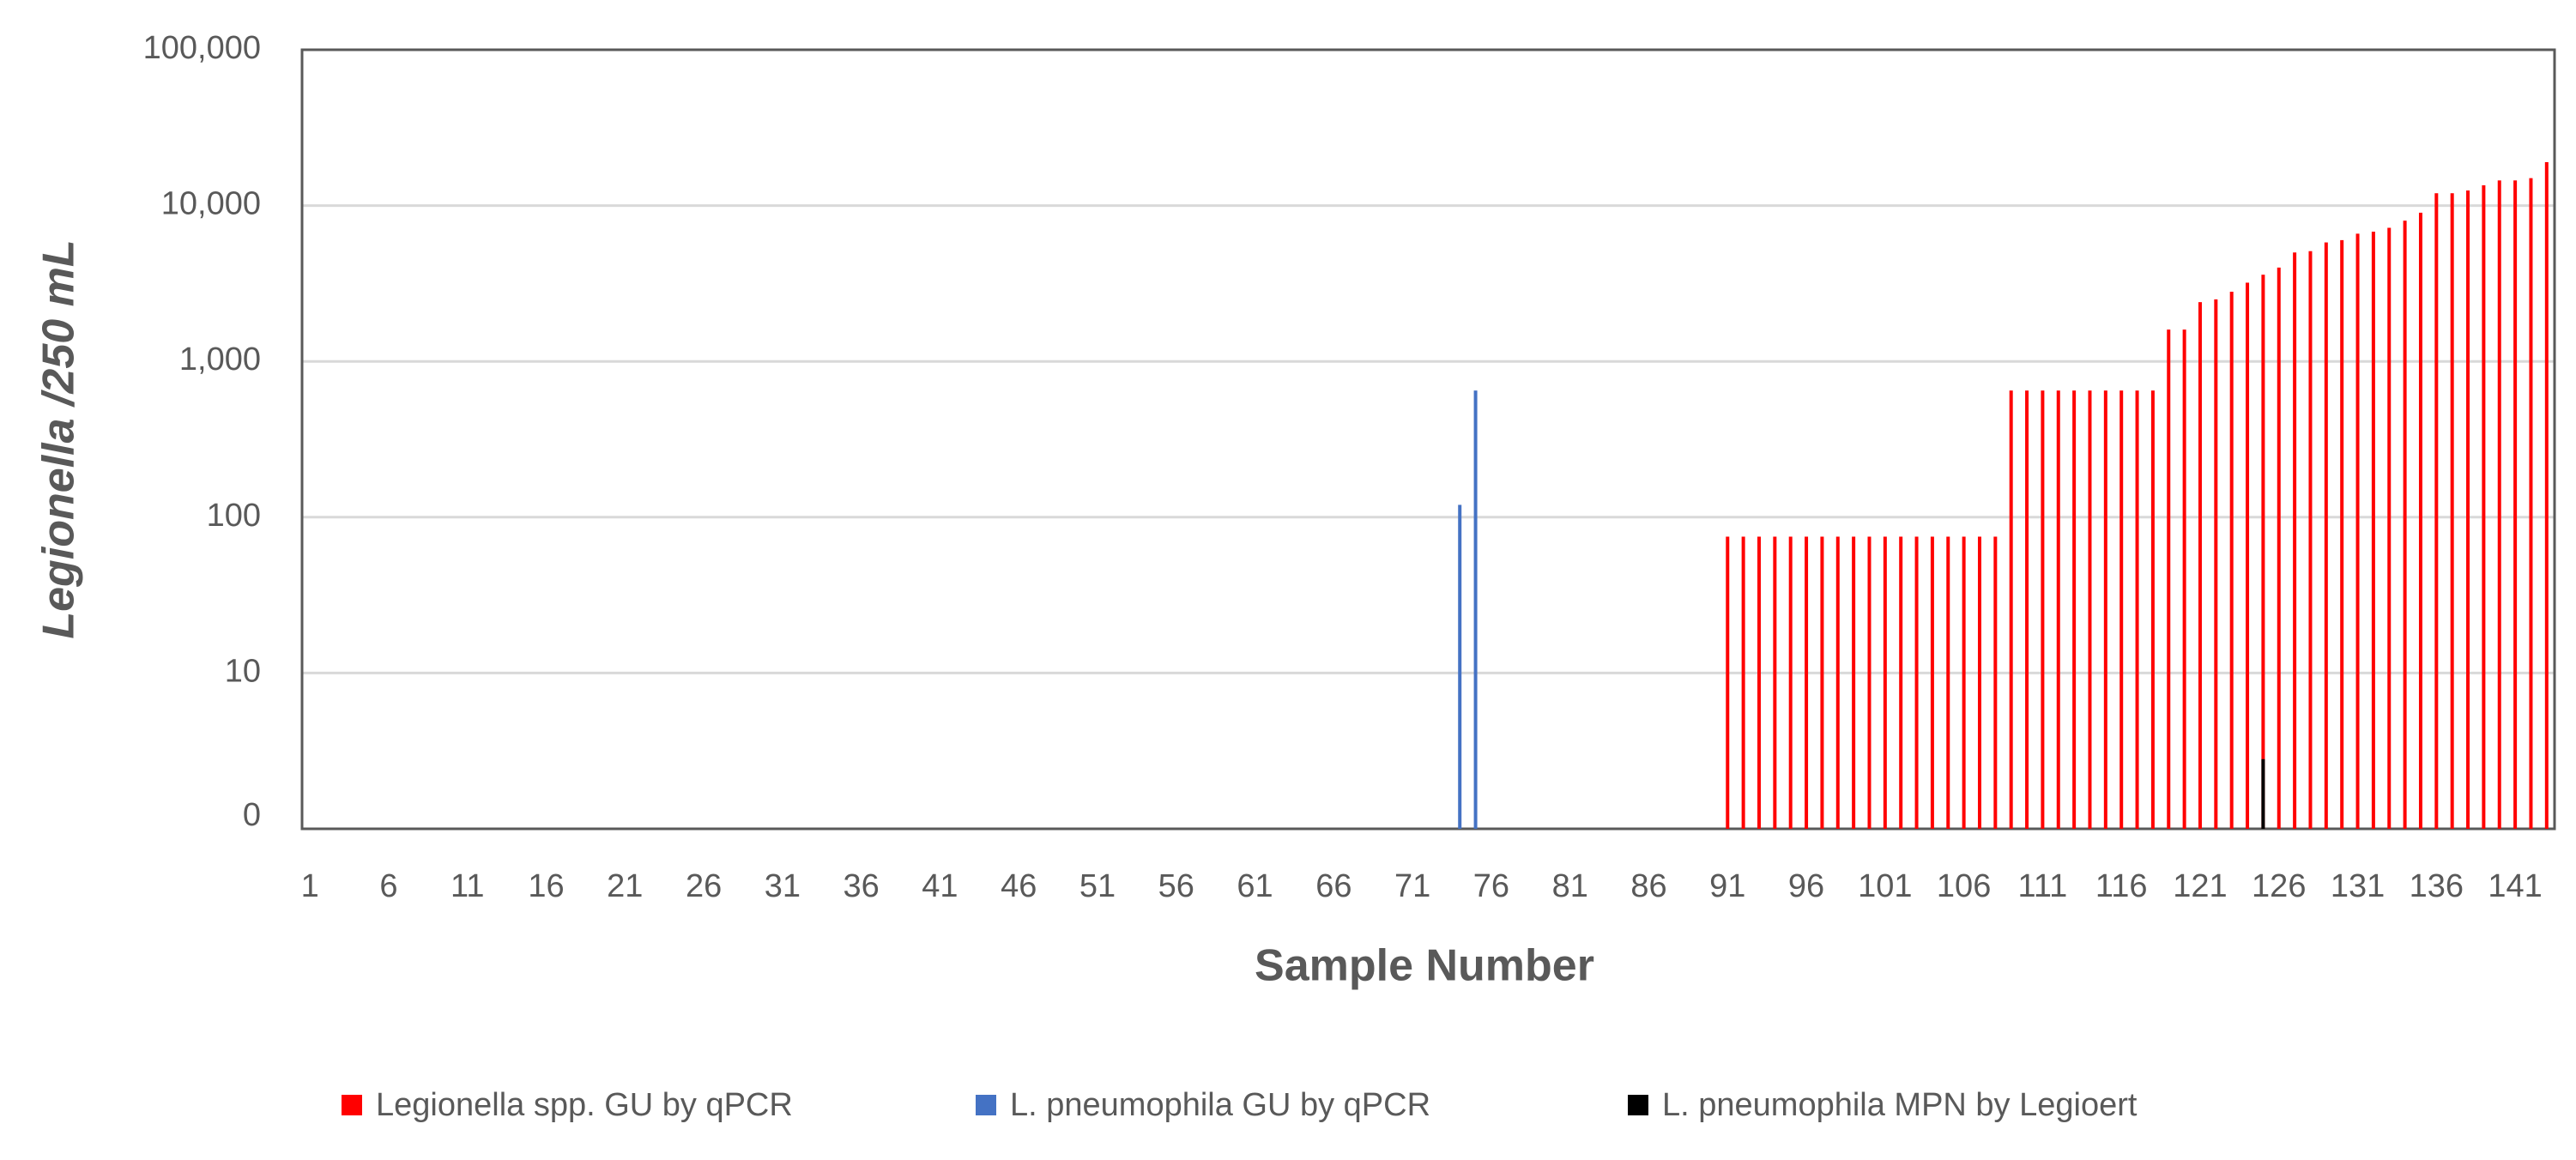  Describe the element at coordinates (202, 48) in the screenshot. I see `y-tick-label: 100,000` at that location.